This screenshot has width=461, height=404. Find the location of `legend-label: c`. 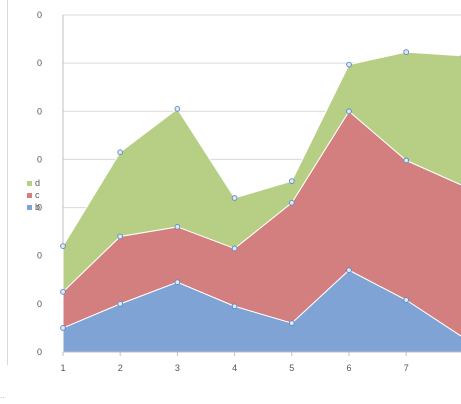

legend-label: c is located at coordinates (37, 195).